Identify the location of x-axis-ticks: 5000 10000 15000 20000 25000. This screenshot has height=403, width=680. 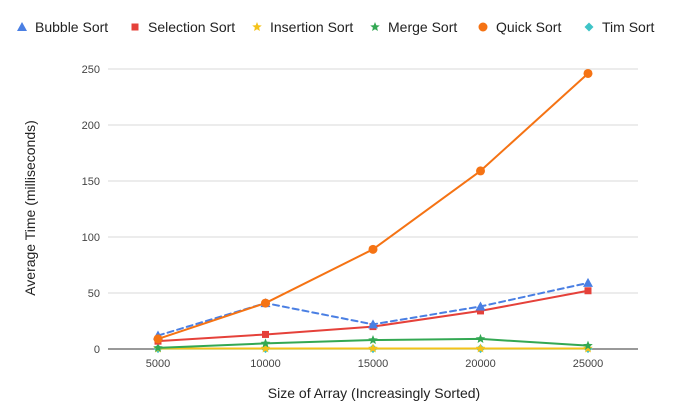
(375, 364).